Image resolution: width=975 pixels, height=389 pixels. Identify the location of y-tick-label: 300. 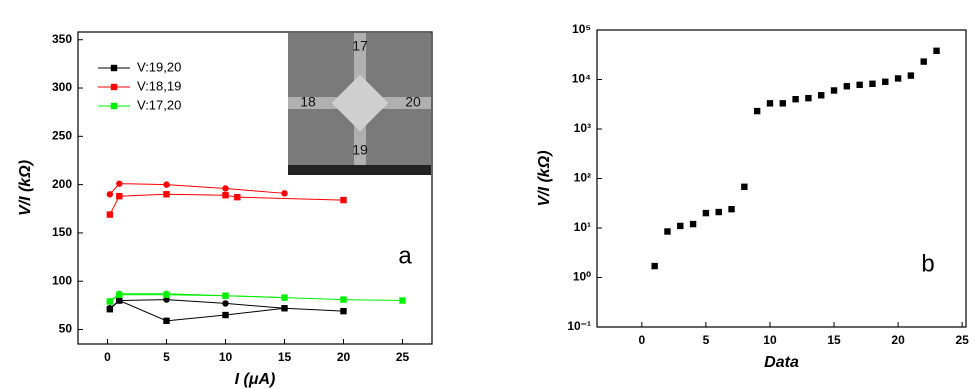
(62, 87).